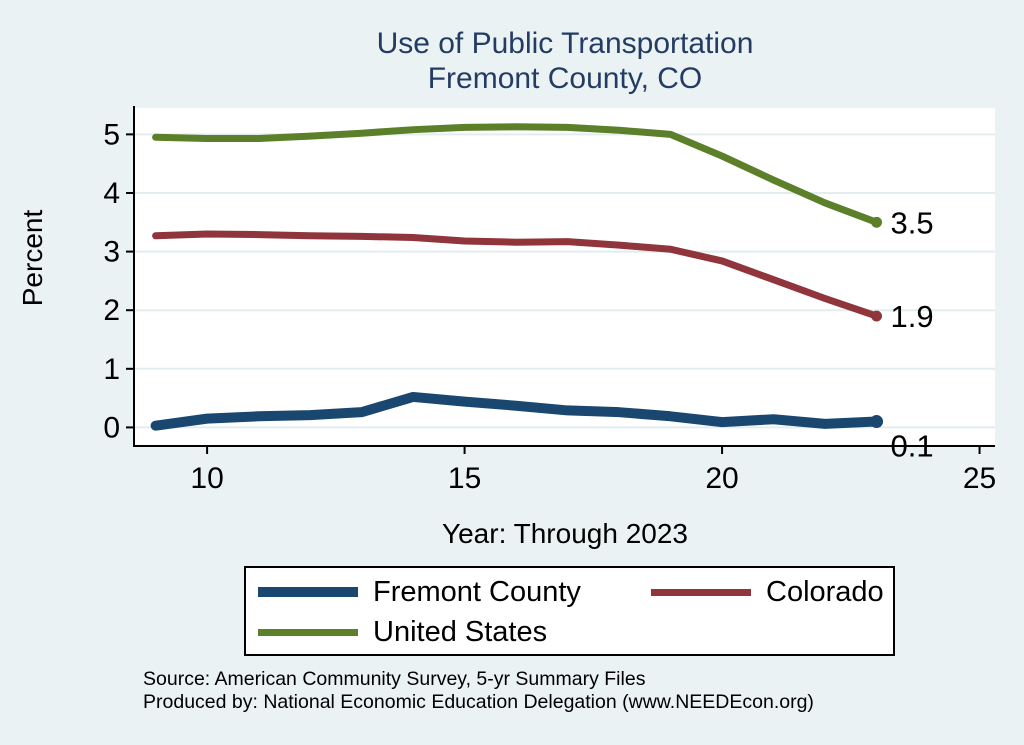 The image size is (1024, 745). I want to click on line-colorado, so click(516, 275).